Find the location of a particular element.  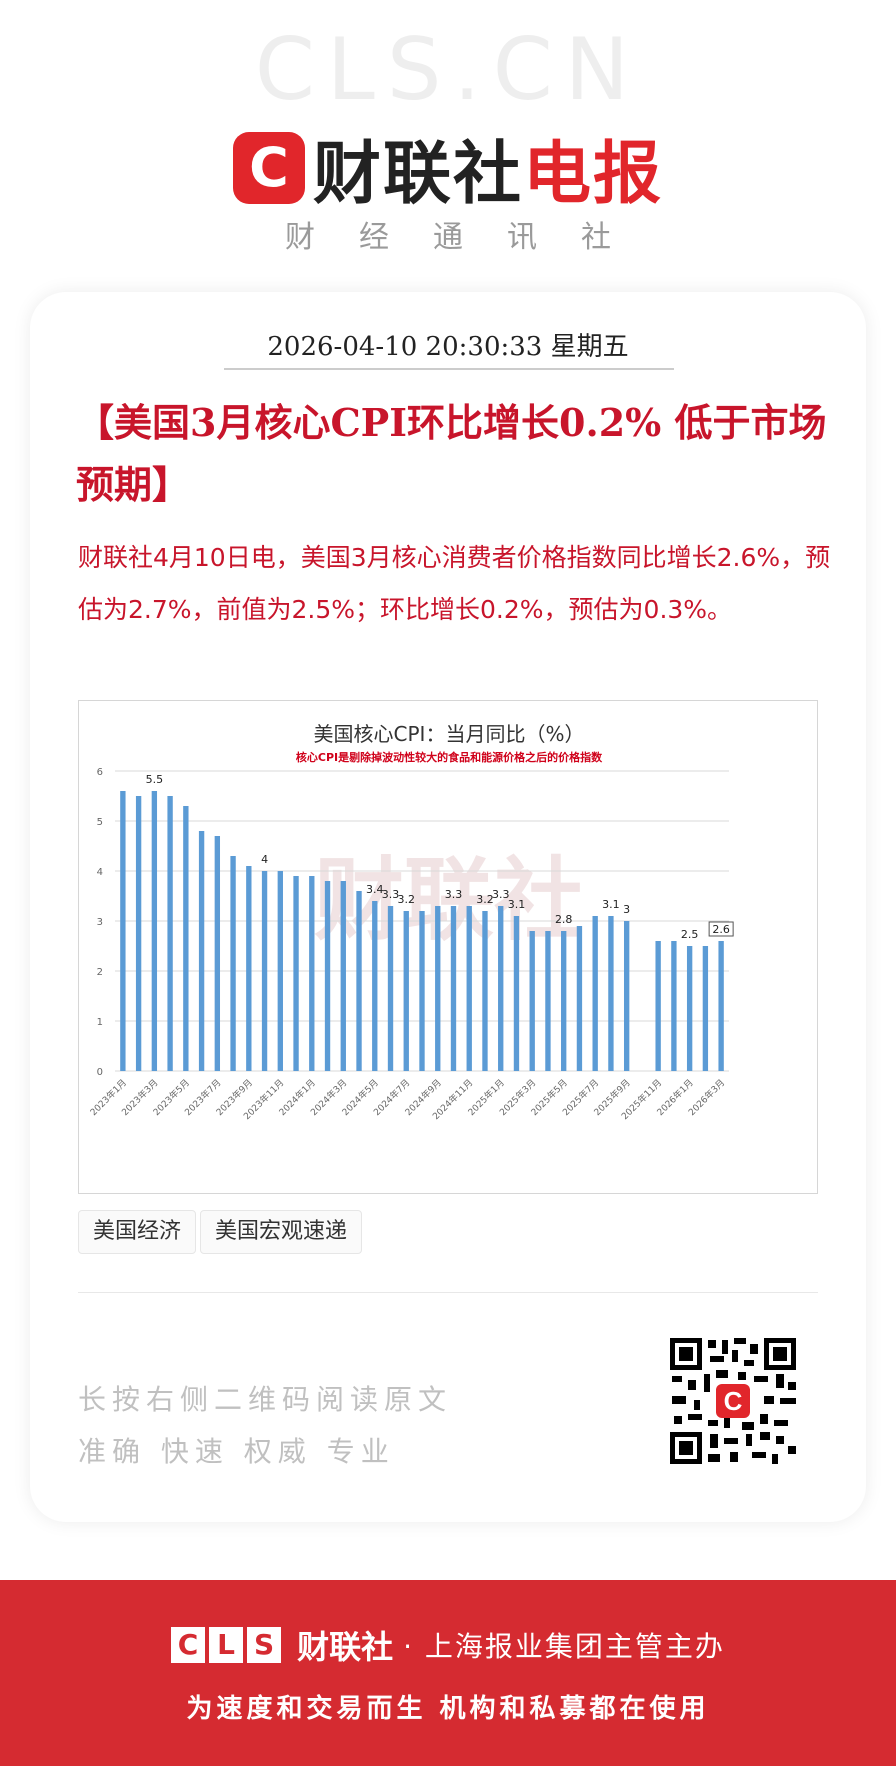

content-divider is located at coordinates (448, 1292).